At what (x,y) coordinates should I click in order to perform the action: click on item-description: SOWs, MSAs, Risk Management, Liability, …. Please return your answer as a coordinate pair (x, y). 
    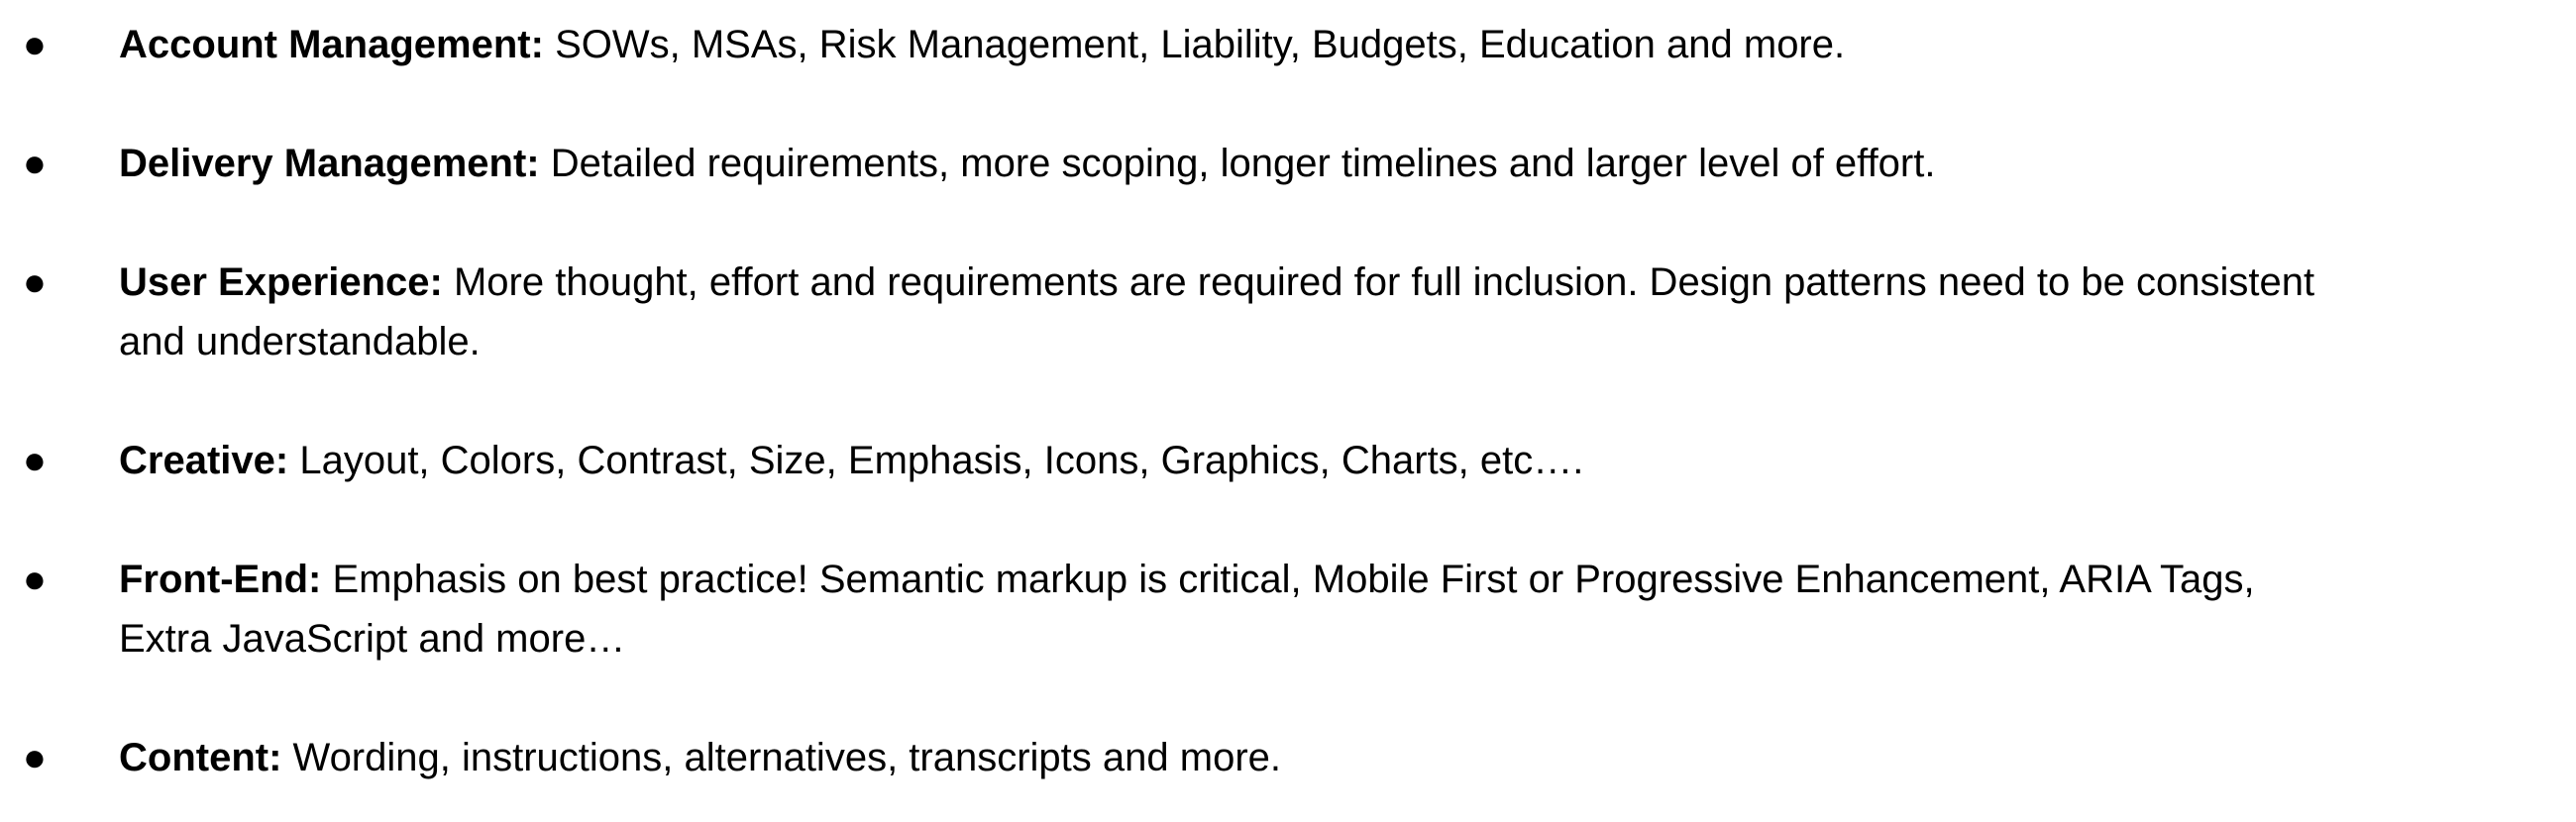
    Looking at the image, I should click on (1200, 44).